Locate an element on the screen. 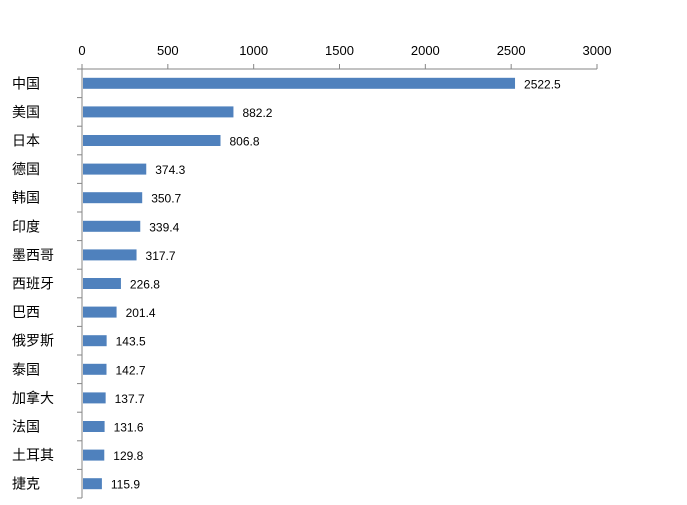 The height and width of the screenshot is (505, 687). x-tick-label: 2500 is located at coordinates (511, 50).